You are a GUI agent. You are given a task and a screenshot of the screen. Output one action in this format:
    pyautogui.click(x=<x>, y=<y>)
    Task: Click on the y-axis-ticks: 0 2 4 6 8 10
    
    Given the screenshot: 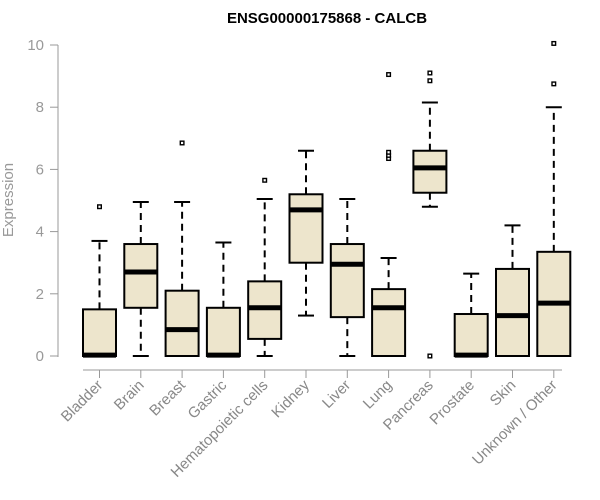 What is the action you would take?
    pyautogui.click(x=42, y=201)
    